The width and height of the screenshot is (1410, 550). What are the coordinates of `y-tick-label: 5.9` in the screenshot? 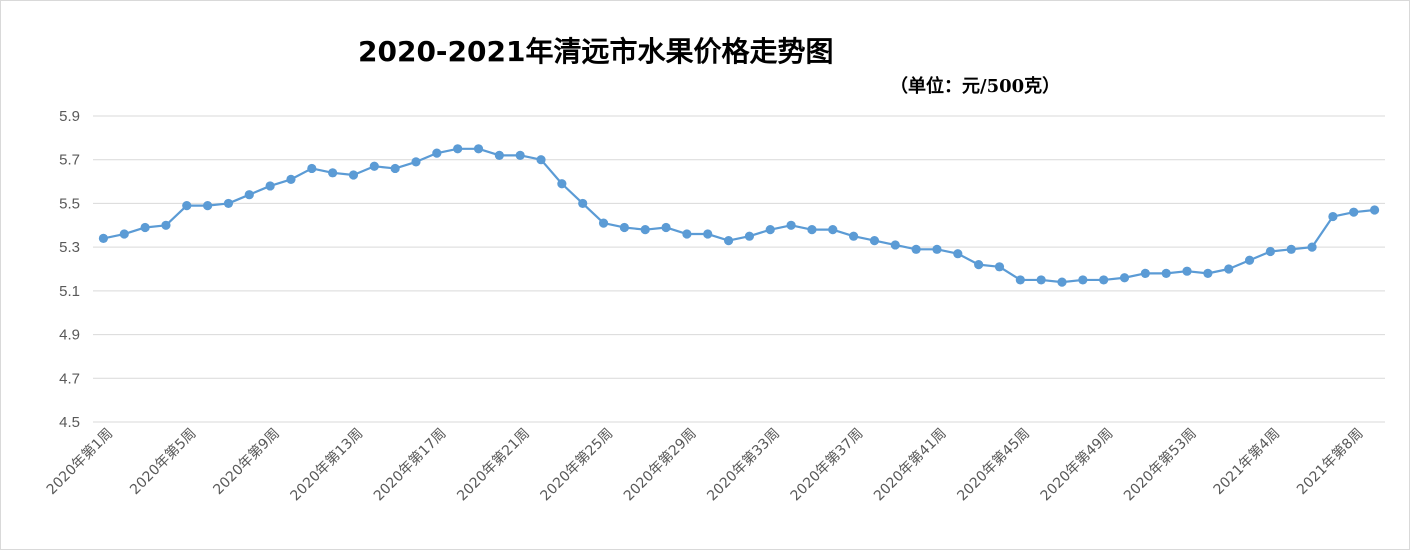 It's located at (69, 116).